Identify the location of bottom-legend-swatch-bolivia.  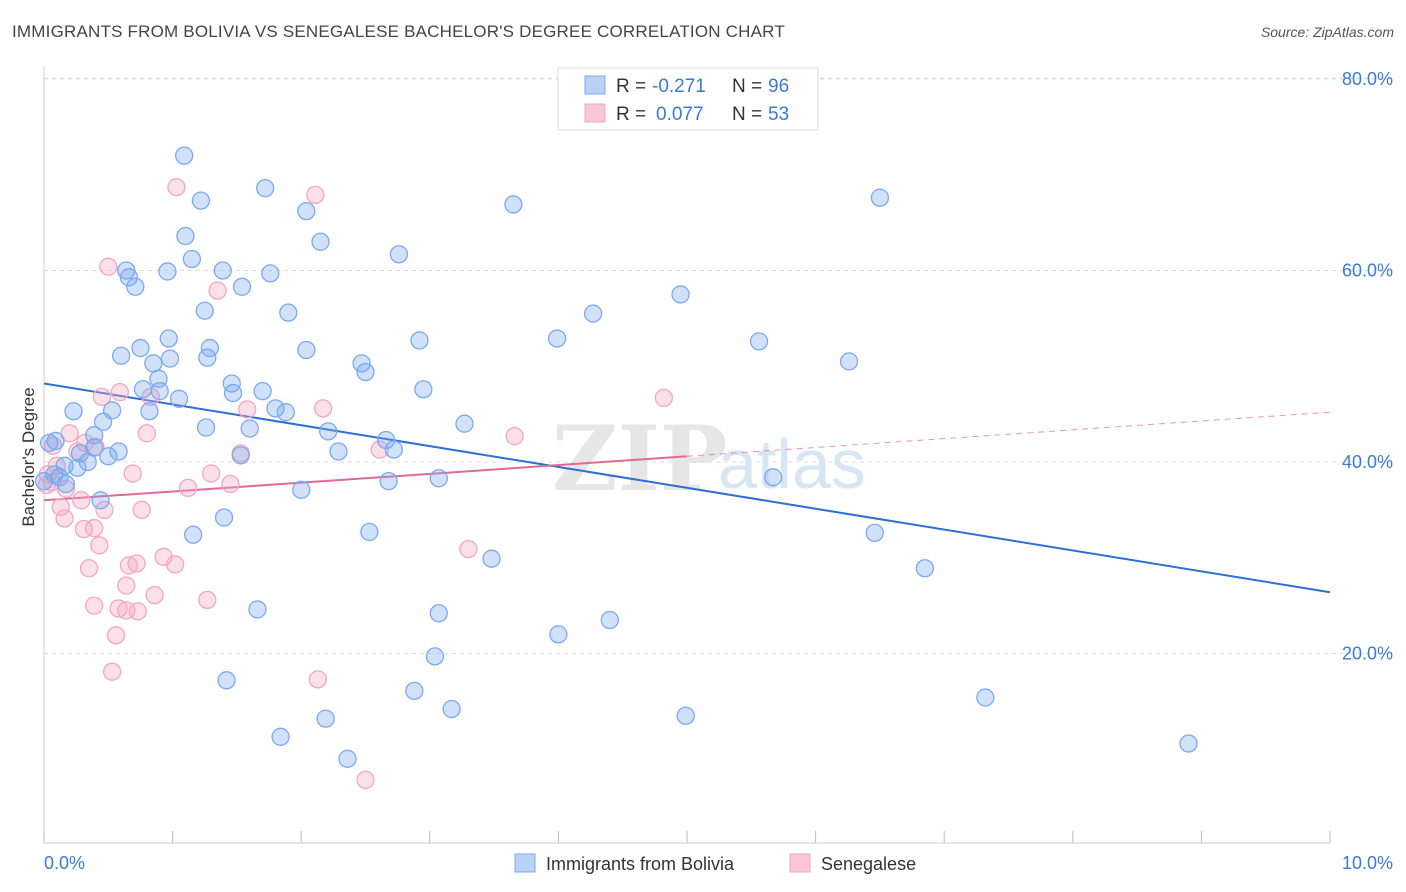
(525, 863).